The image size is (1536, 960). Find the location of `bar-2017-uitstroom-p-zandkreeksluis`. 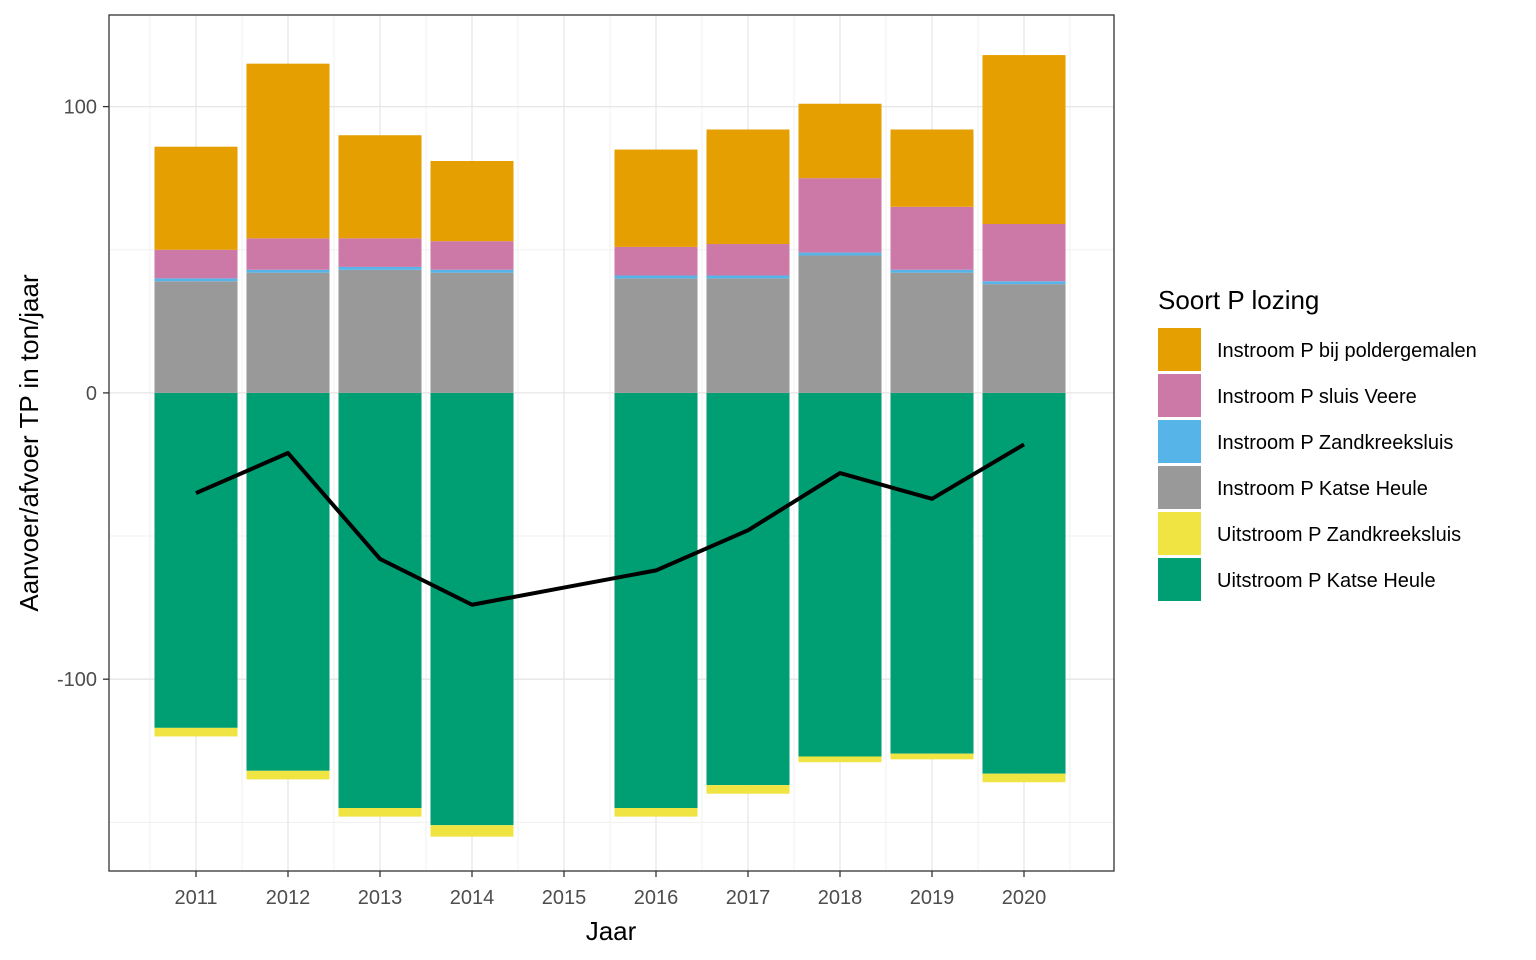

bar-2017-uitstroom-p-zandkreeksluis is located at coordinates (748, 789).